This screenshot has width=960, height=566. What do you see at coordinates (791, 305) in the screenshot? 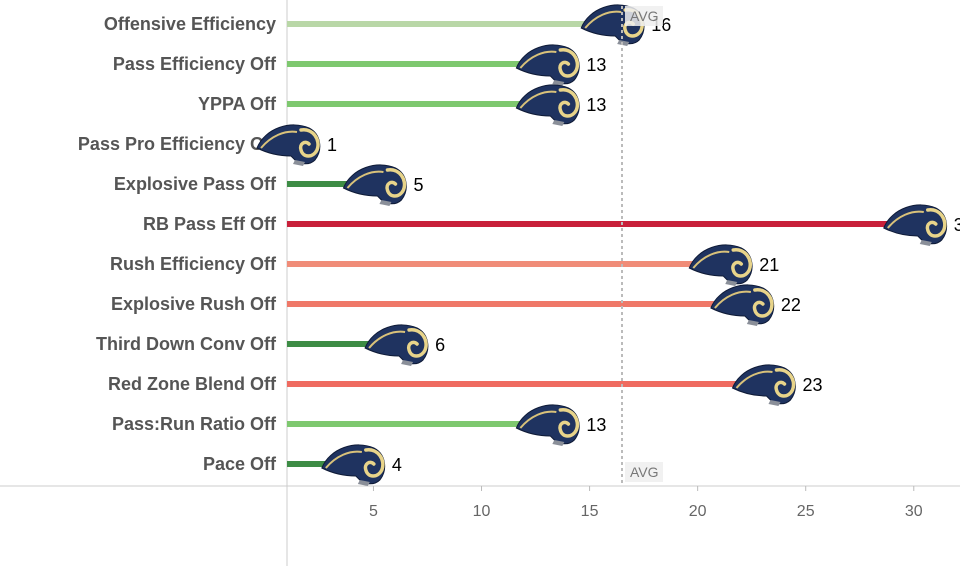
I see `value-label: 22` at bounding box center [791, 305].